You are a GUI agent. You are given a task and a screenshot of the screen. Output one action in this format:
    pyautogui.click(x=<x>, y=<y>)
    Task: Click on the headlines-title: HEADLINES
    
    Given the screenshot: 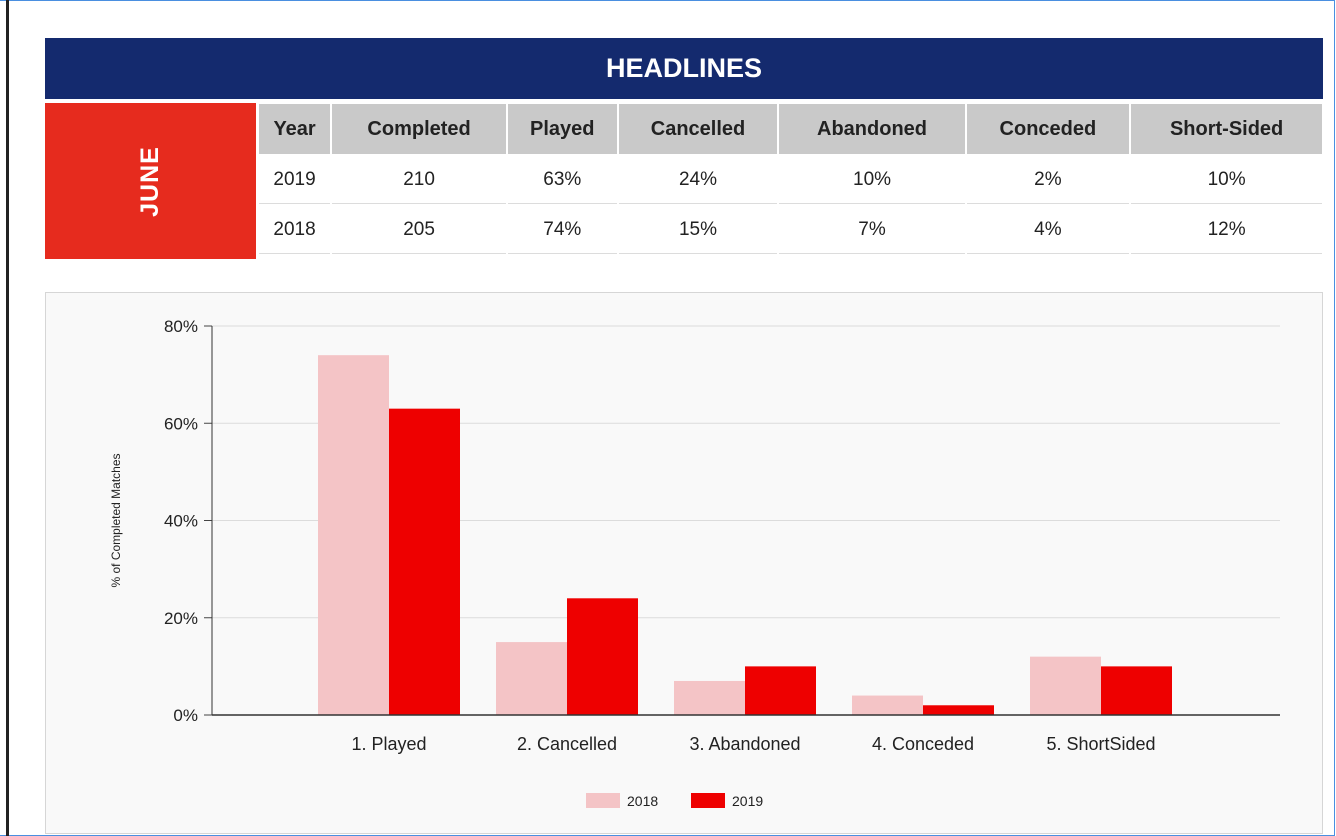 What is the action you would take?
    pyautogui.click(x=684, y=68)
    